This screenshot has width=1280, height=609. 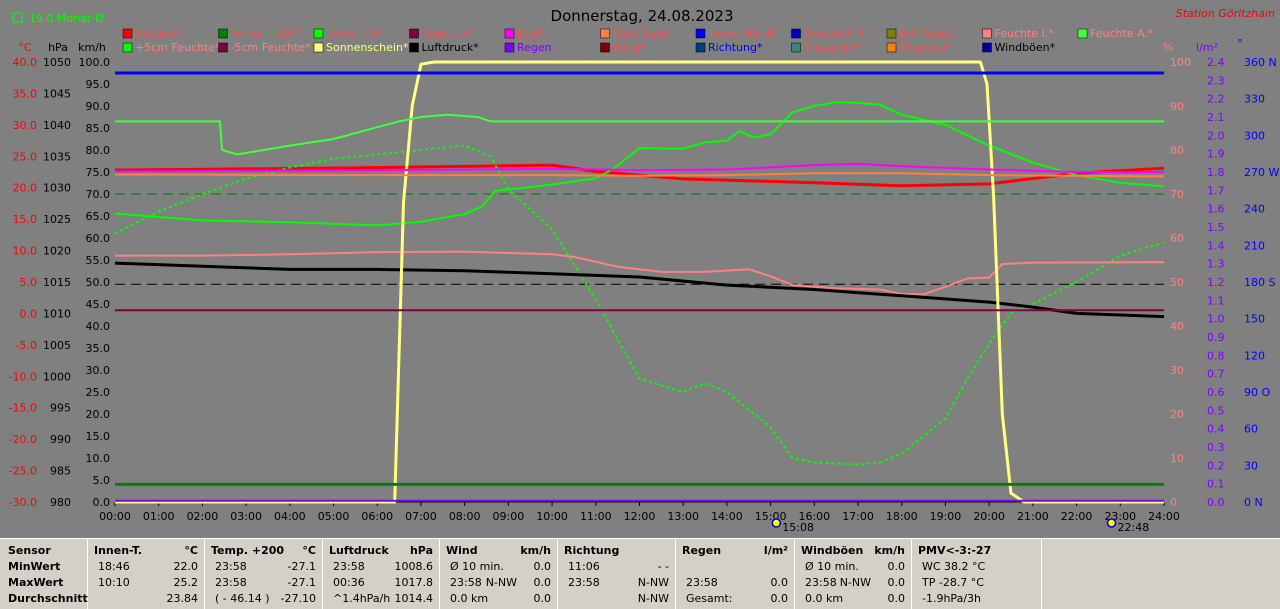 What do you see at coordinates (727, 516) in the screenshot?
I see `x-tick-label: 14:00` at bounding box center [727, 516].